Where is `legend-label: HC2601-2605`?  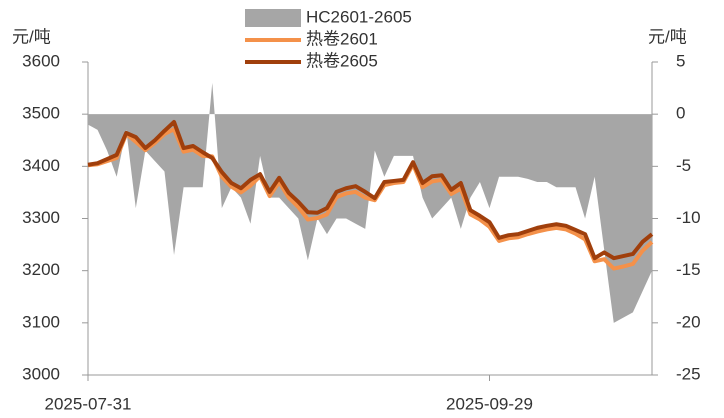 legend-label: HC2601-2605 is located at coordinates (359, 16).